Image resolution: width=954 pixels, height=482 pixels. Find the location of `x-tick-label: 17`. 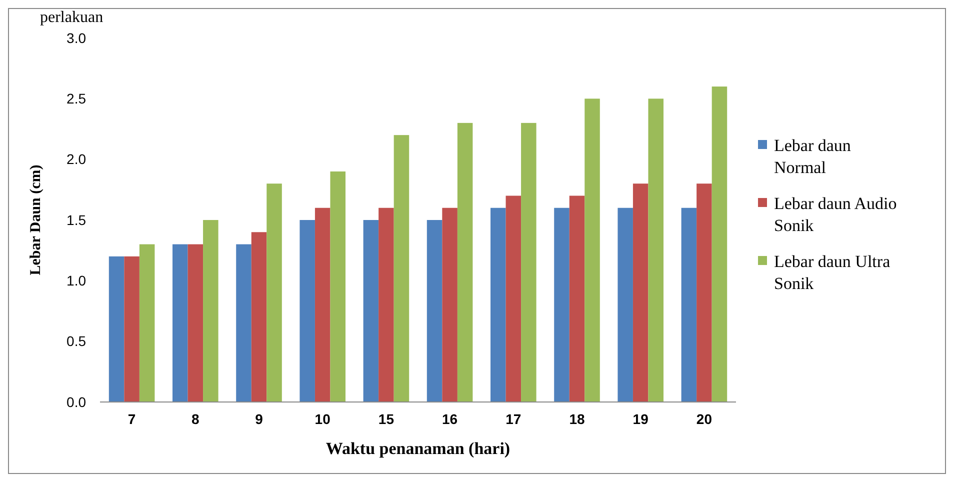

x-tick-label: 17 is located at coordinates (514, 419).